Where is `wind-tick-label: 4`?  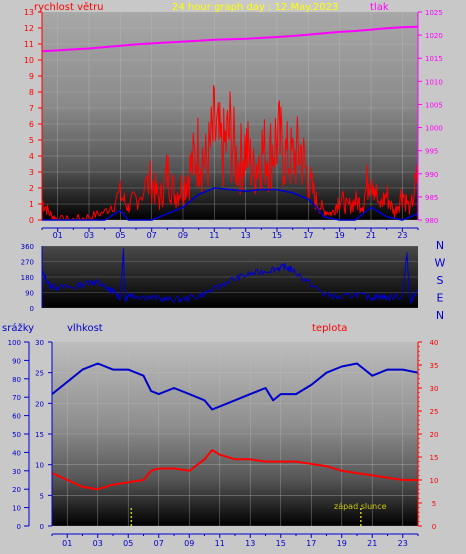
wind-tick-label: 4 is located at coordinates (31, 156).